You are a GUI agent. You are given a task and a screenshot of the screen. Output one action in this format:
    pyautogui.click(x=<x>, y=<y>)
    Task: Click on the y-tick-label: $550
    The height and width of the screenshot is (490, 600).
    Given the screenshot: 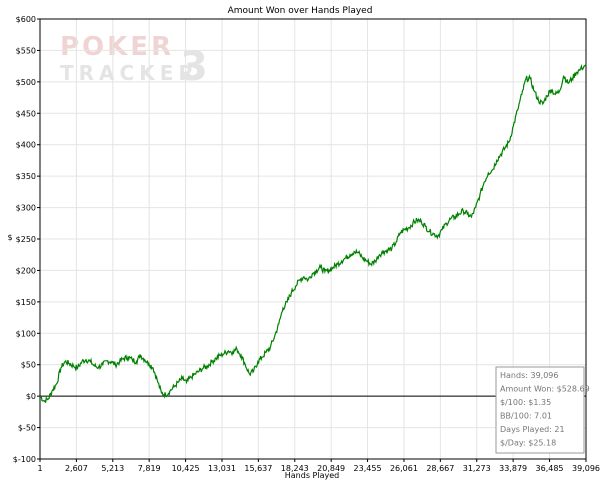 What is the action you would take?
    pyautogui.click(x=26, y=50)
    